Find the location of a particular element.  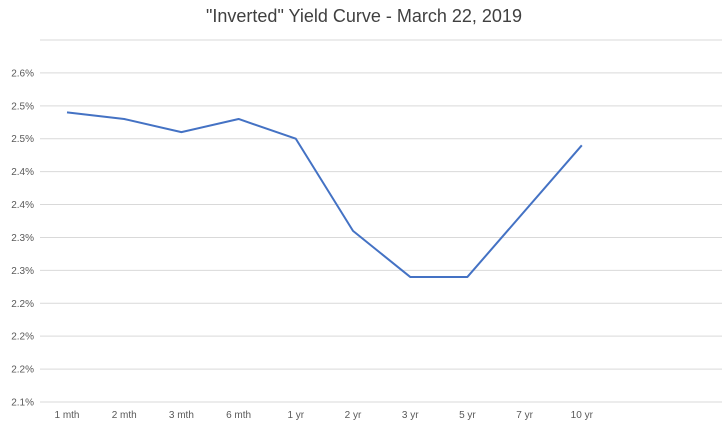

x-tick-label: 5 yr is located at coordinates (467, 415).